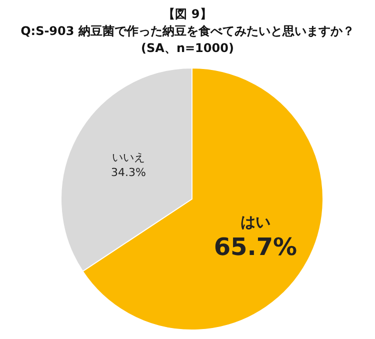 This screenshot has width=375, height=339. Describe the element at coordinates (255, 222) in the screenshot. I see `slice-label: はい` at that location.